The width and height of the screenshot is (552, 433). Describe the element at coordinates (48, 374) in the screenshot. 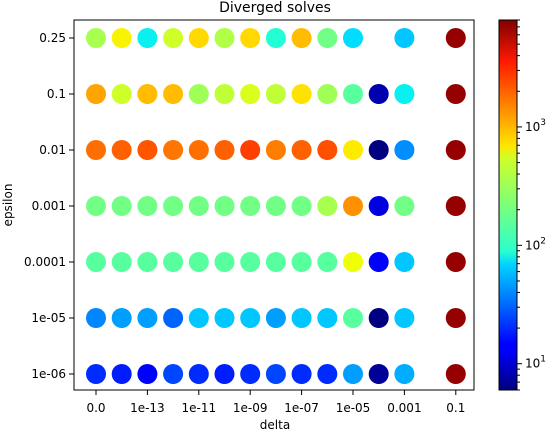

I see `y-tick-label: 1e-06` at that location.